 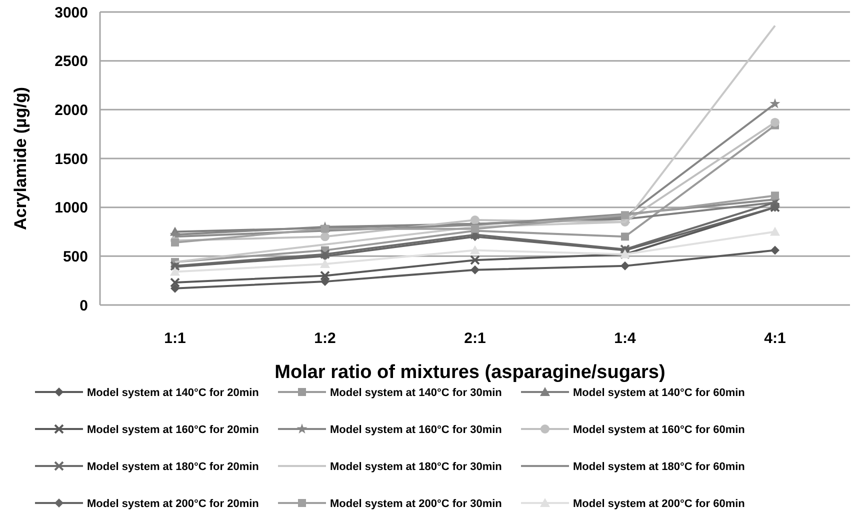 I want to click on y-tick-label: 2500, so click(x=71, y=61).